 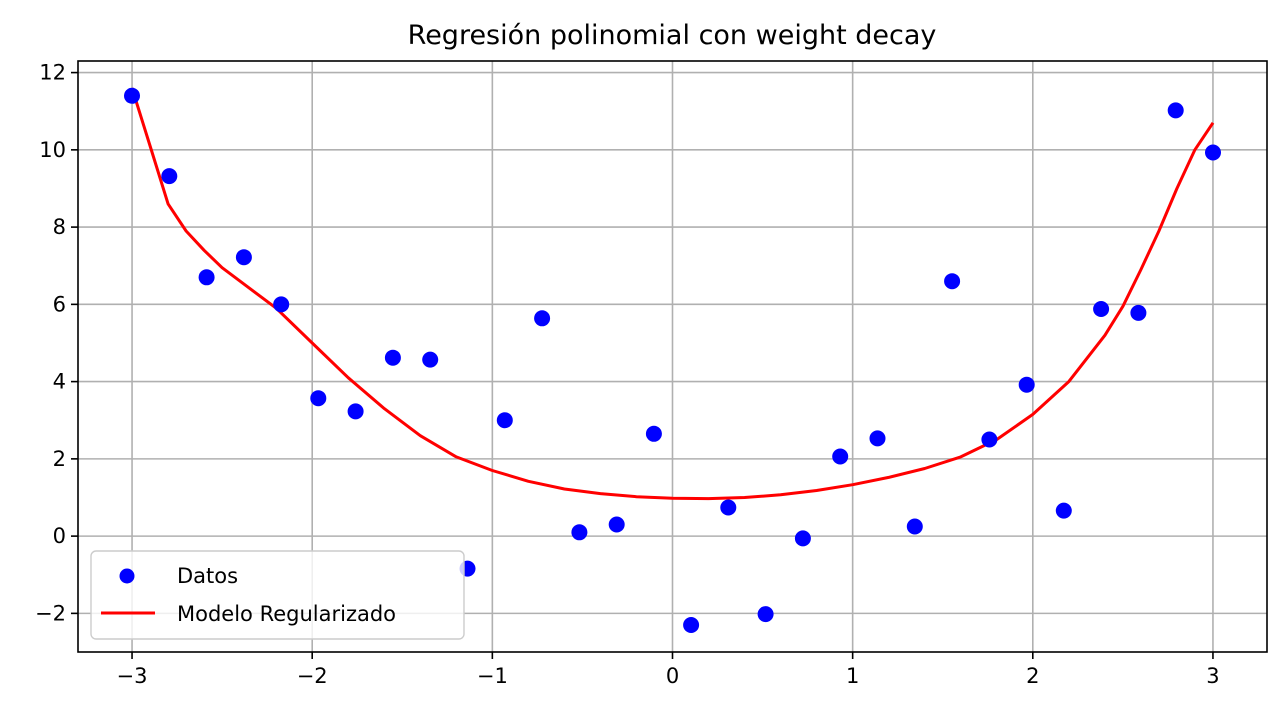 What do you see at coordinates (286, 614) in the screenshot?
I see `legend-label-modelo: Modelo Regularizado` at bounding box center [286, 614].